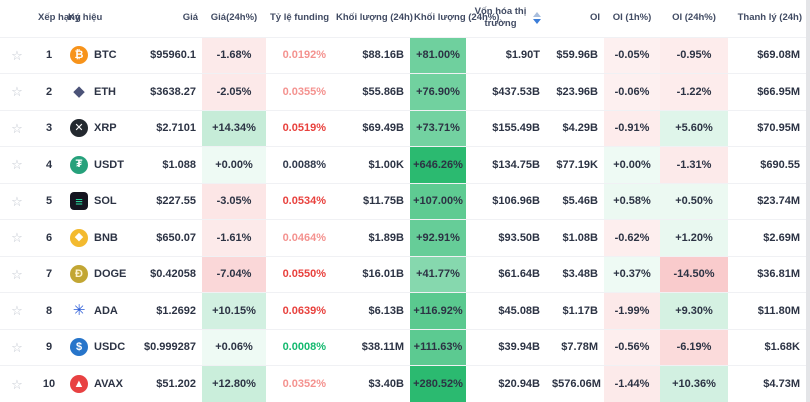 Image resolution: width=810 pixels, height=402 pixels. Describe the element at coordinates (79, 384) in the screenshot. I see `avax-icon: ▲` at that location.